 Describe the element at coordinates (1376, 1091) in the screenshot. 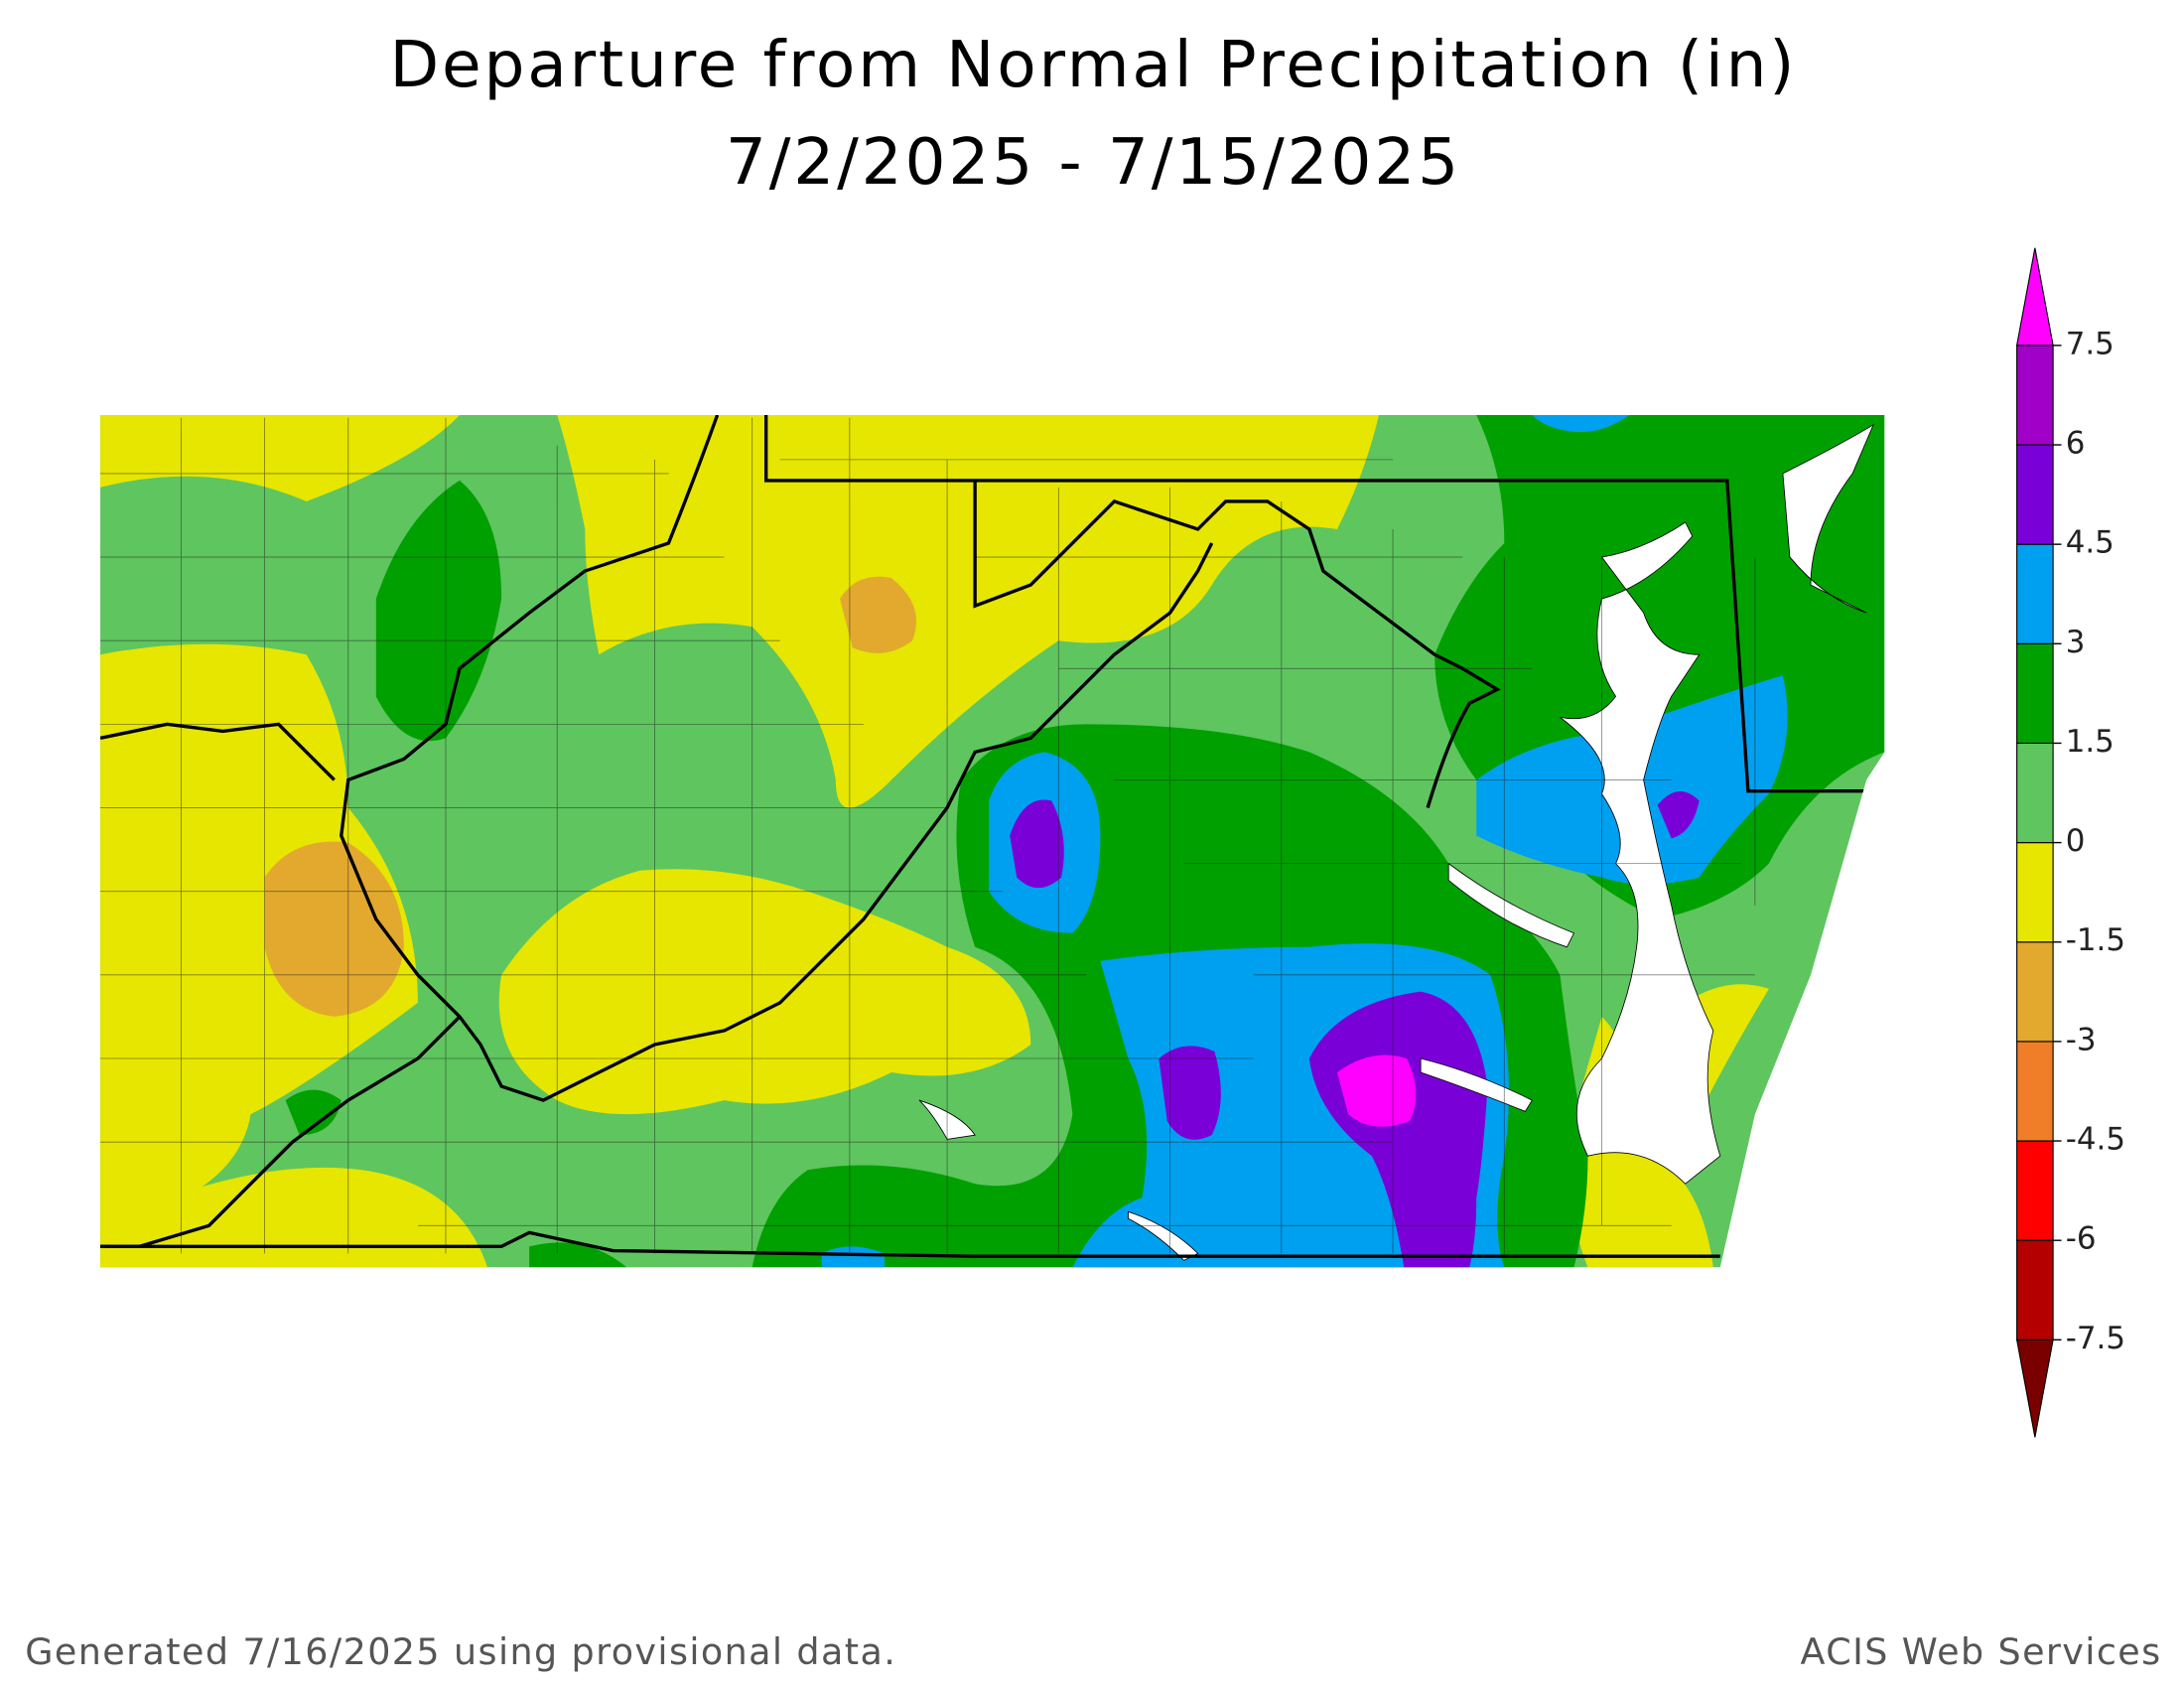

I see `max-area` at that location.